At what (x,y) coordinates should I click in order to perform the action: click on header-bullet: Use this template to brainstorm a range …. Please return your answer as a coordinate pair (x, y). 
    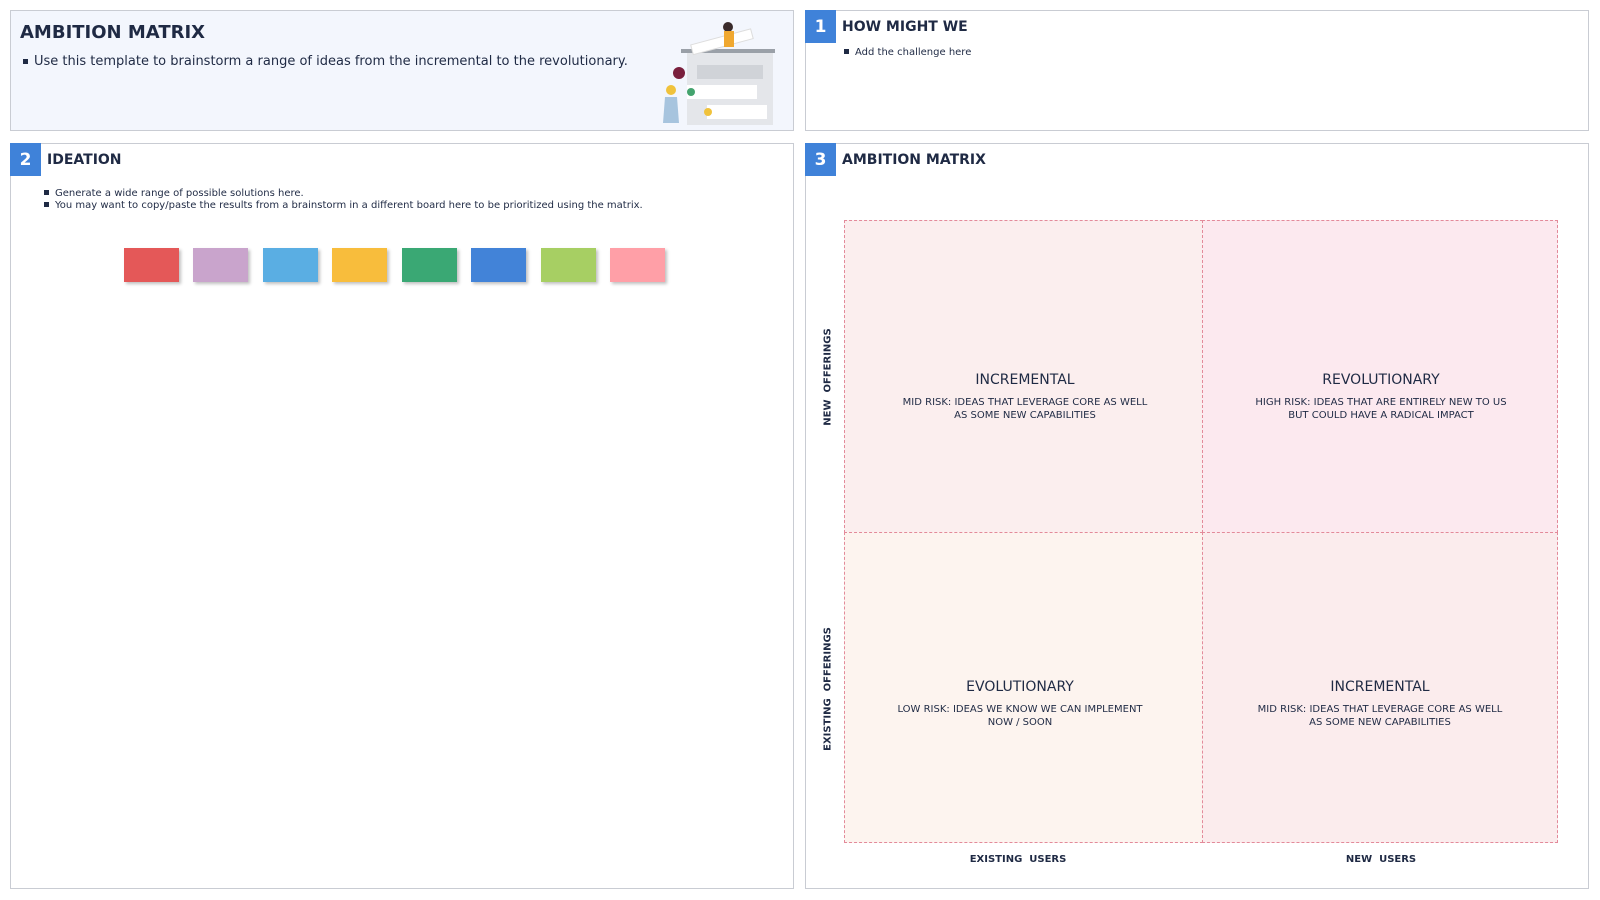
    Looking at the image, I should click on (325, 61).